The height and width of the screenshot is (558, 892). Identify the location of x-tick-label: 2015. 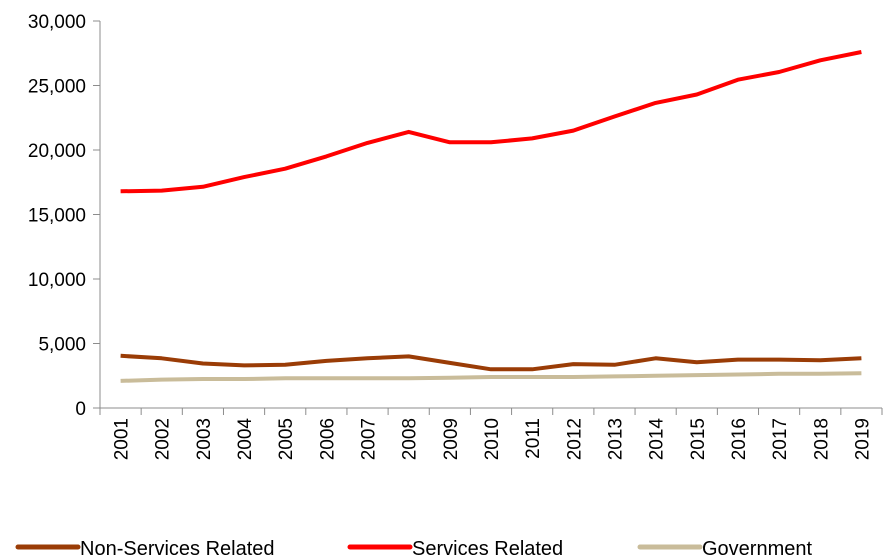
(698, 439).